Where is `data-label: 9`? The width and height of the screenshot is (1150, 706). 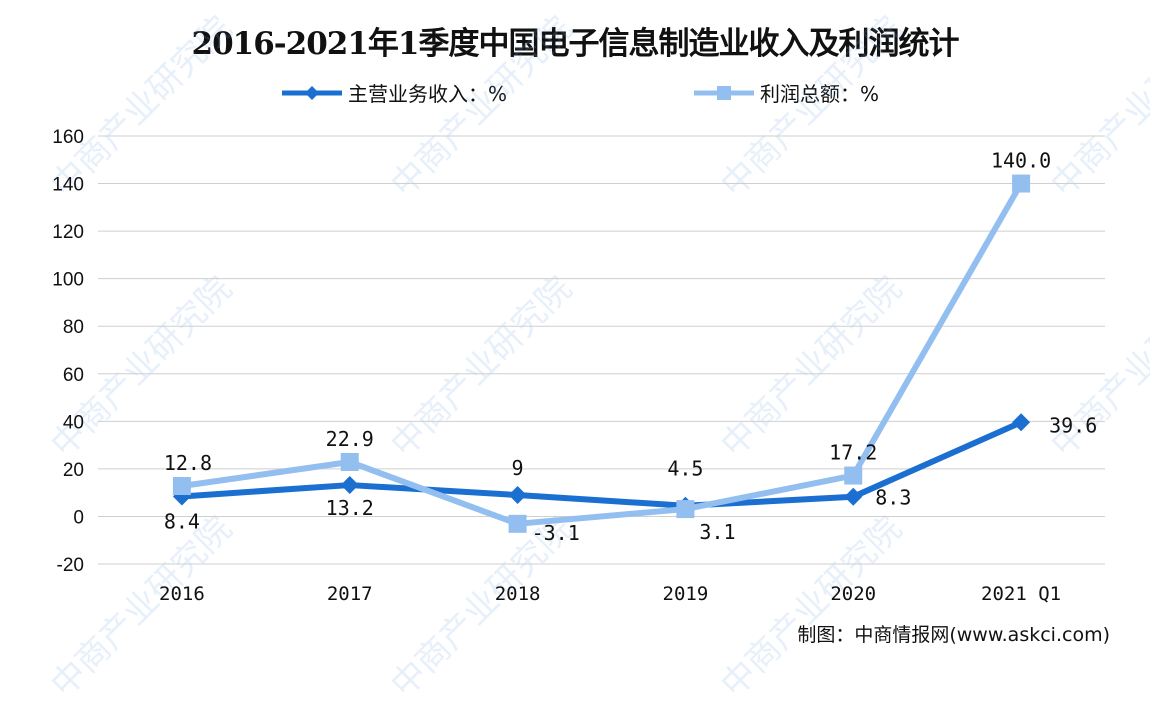
data-label: 9 is located at coordinates (518, 468).